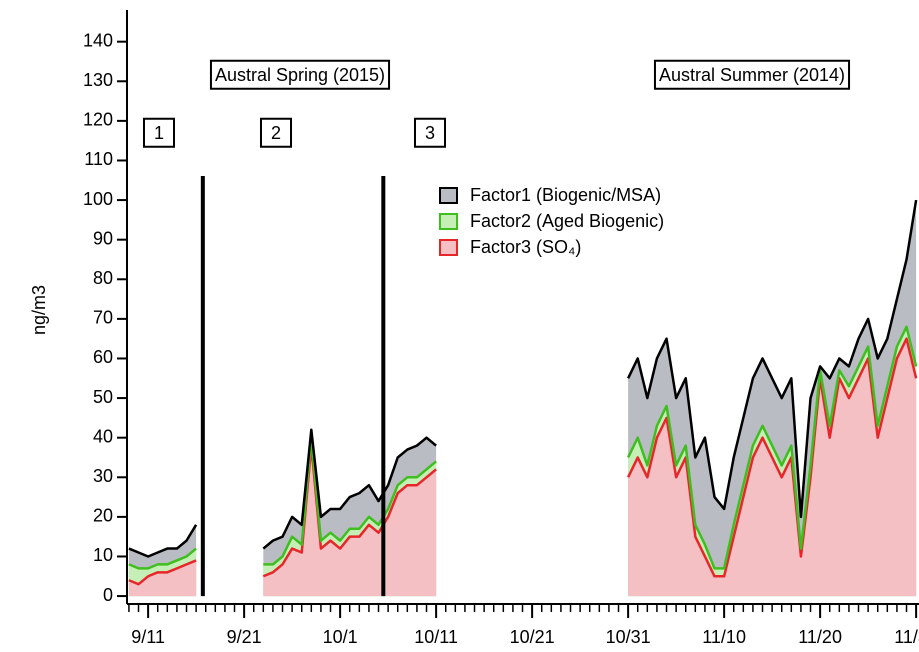  I want to click on x-tick-label: 10/1, so click(340, 637).